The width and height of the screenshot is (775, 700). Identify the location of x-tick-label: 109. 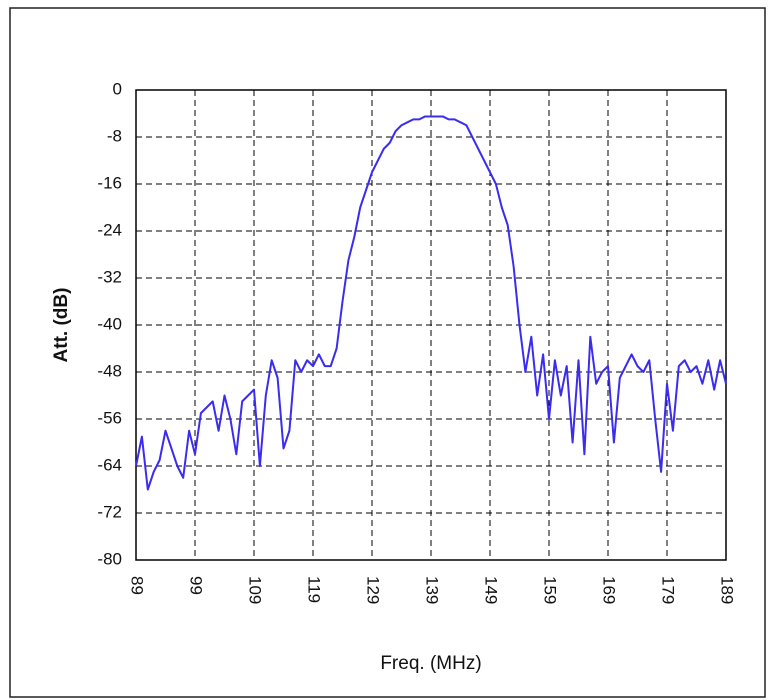
(255, 590).